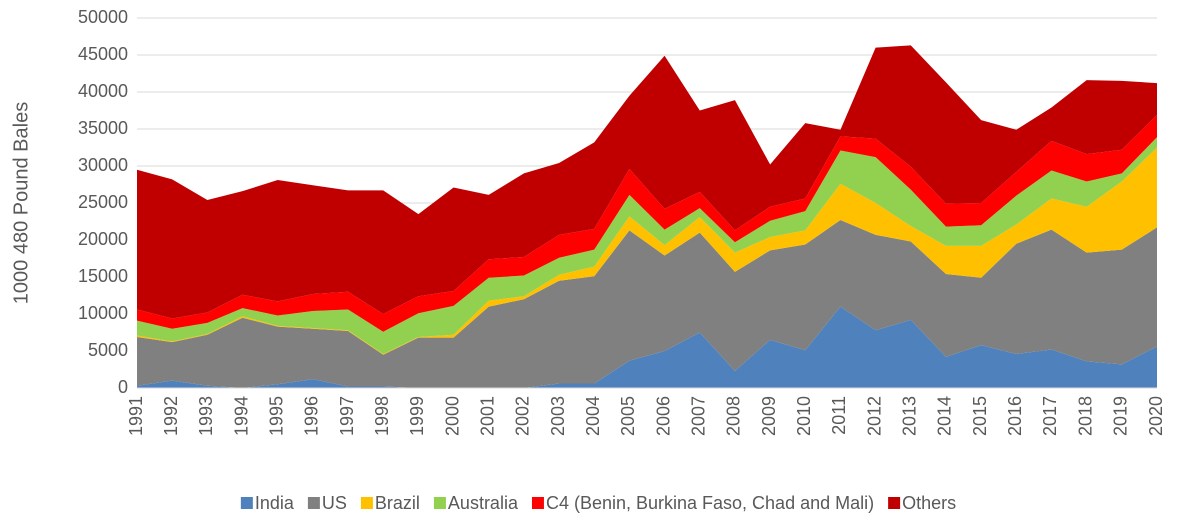 The height and width of the screenshot is (518, 1177). What do you see at coordinates (103, 91) in the screenshot?
I see `y-tick-label: 40000` at bounding box center [103, 91].